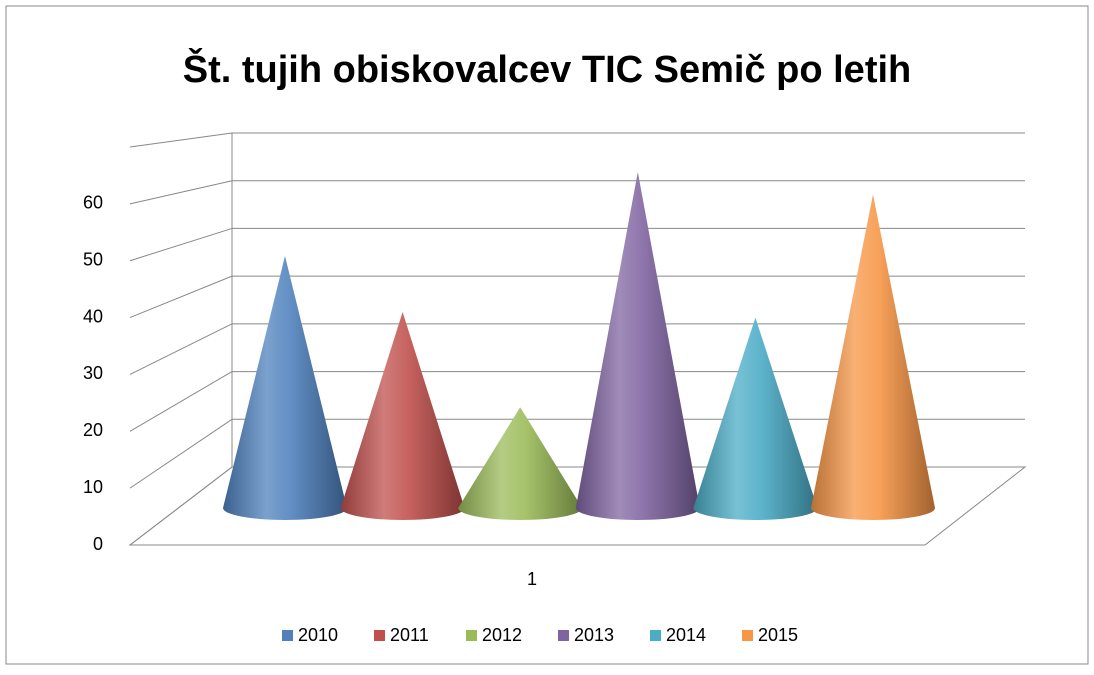 The width and height of the screenshot is (1094, 675). I want to click on wall-top, so click(181, 140).